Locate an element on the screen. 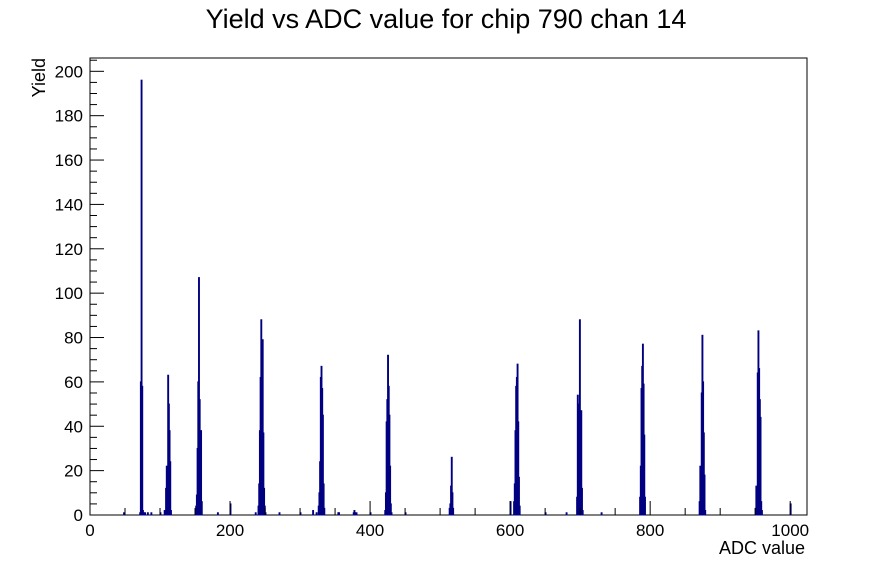 The width and height of the screenshot is (896, 572). y-tick-label: 100 is located at coordinates (69, 293).